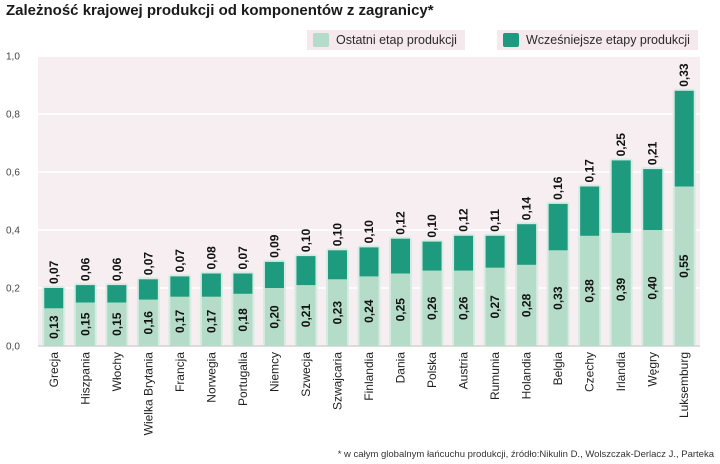 Image resolution: width=720 pixels, height=464 pixels. I want to click on legend-swatch-last-stage, so click(321, 40).